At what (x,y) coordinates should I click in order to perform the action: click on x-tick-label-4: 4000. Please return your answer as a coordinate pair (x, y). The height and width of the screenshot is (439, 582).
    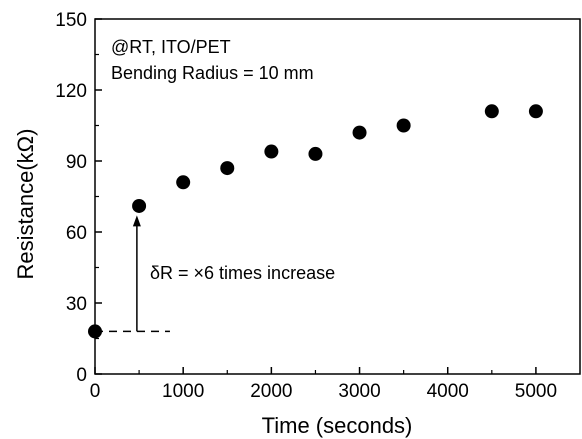
    Looking at the image, I should click on (448, 391).